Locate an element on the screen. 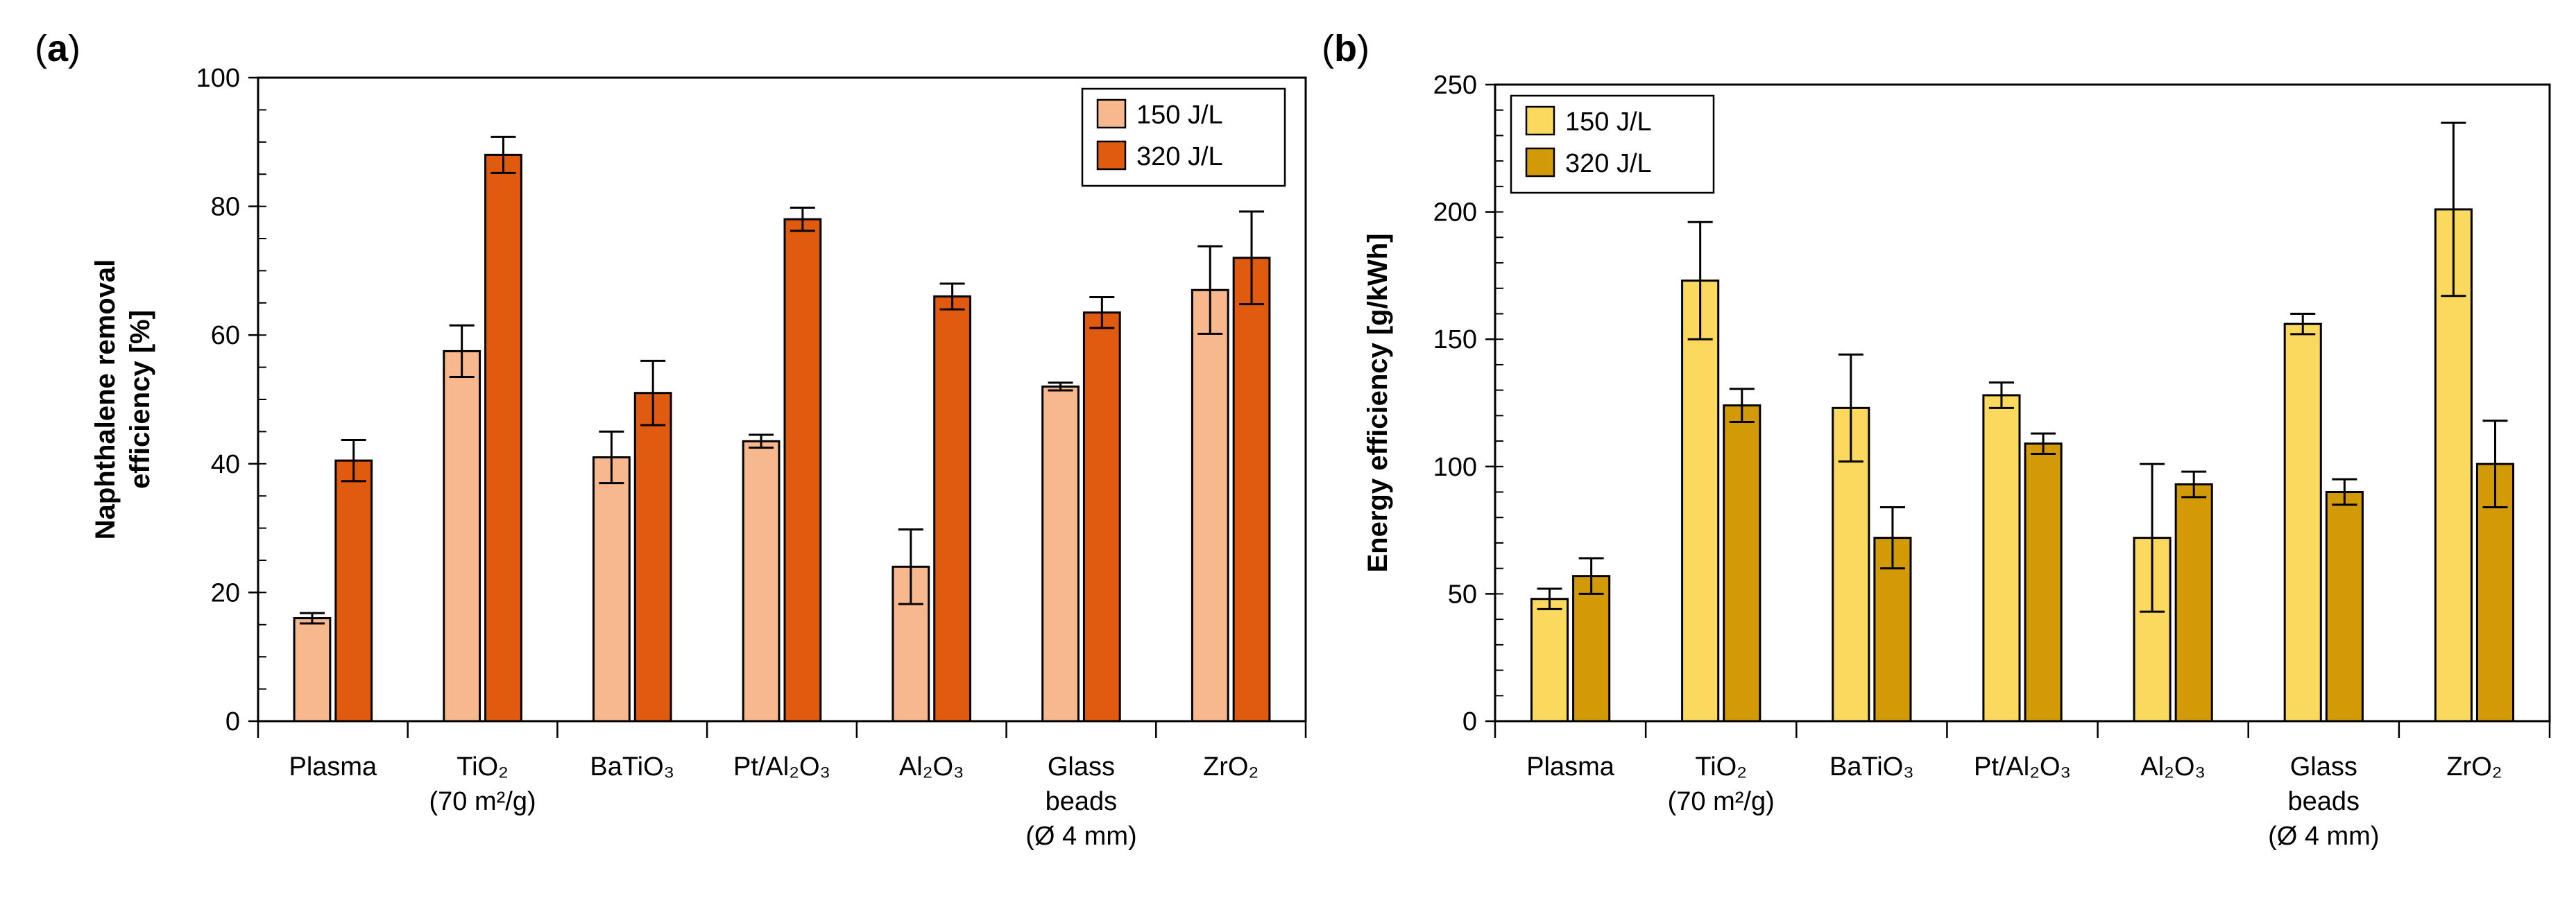 This screenshot has width=2576, height=898. y-axis-title: Energy efficiency [g/kWh] is located at coordinates (1378, 403).